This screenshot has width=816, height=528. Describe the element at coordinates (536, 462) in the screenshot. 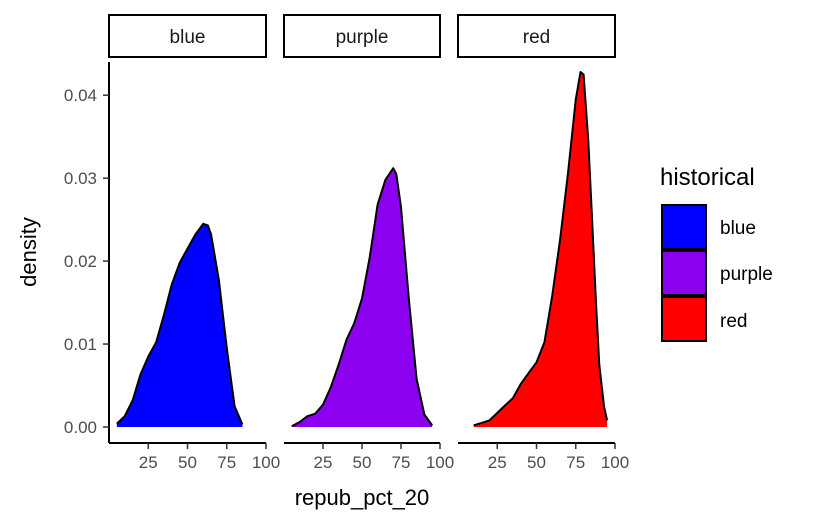

I see `x-tick-label-red-50: 50` at that location.